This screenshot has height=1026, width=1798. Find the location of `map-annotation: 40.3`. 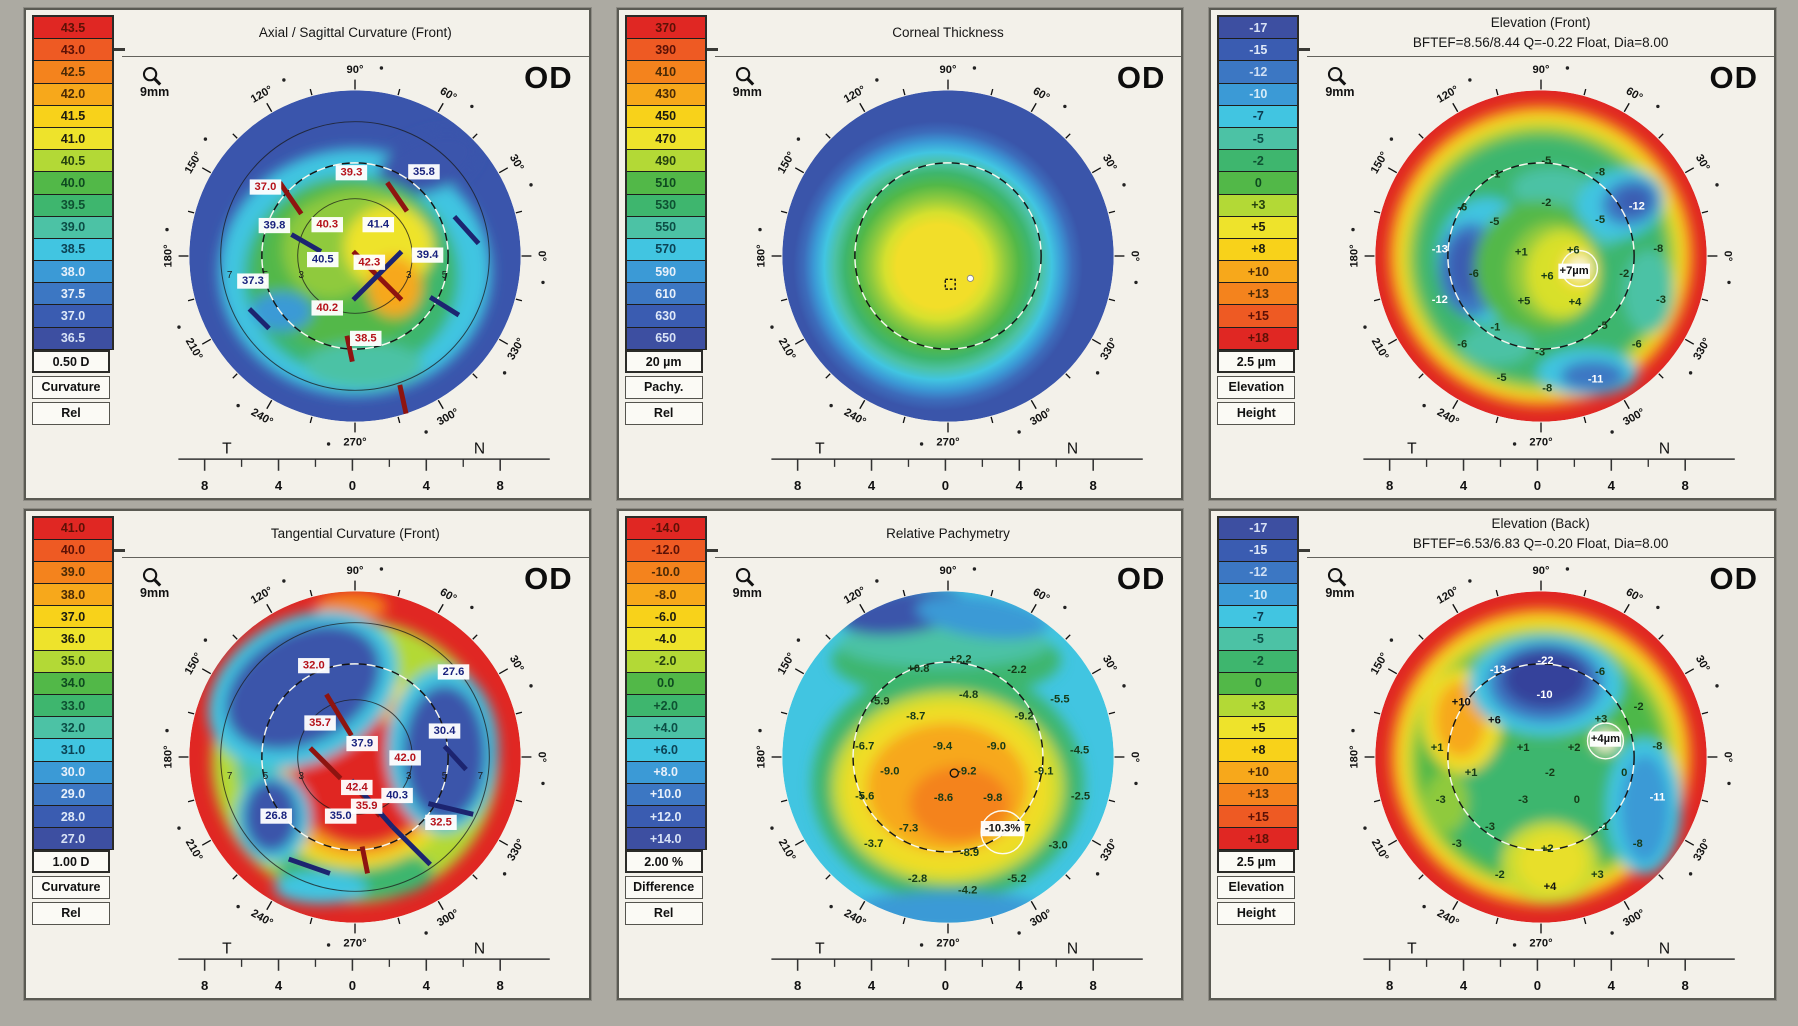

map-annotation: 40.3 is located at coordinates (398, 795).